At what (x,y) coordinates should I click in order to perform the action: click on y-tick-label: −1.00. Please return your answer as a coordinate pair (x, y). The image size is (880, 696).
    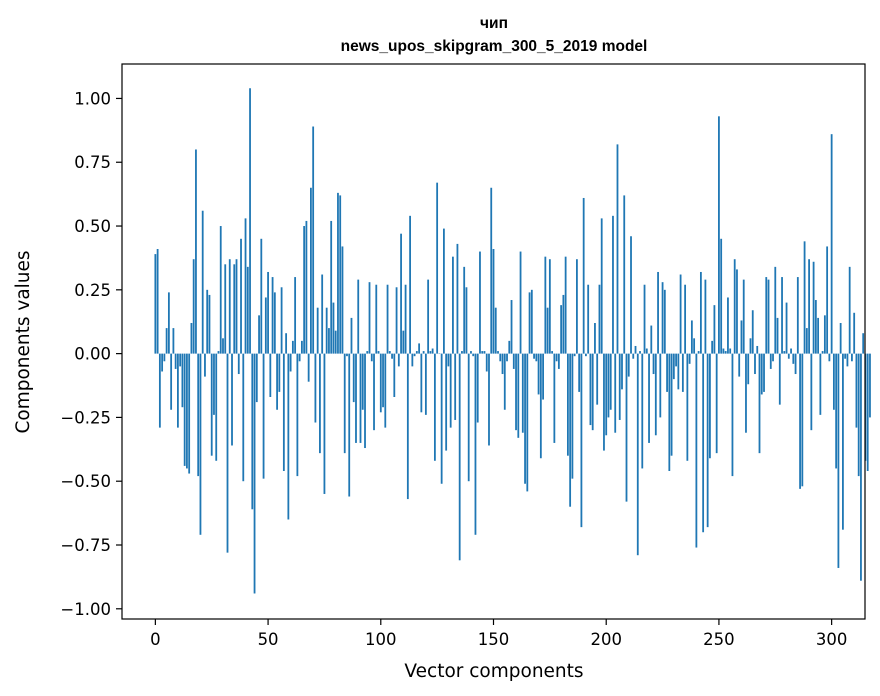
    Looking at the image, I should click on (85, 609).